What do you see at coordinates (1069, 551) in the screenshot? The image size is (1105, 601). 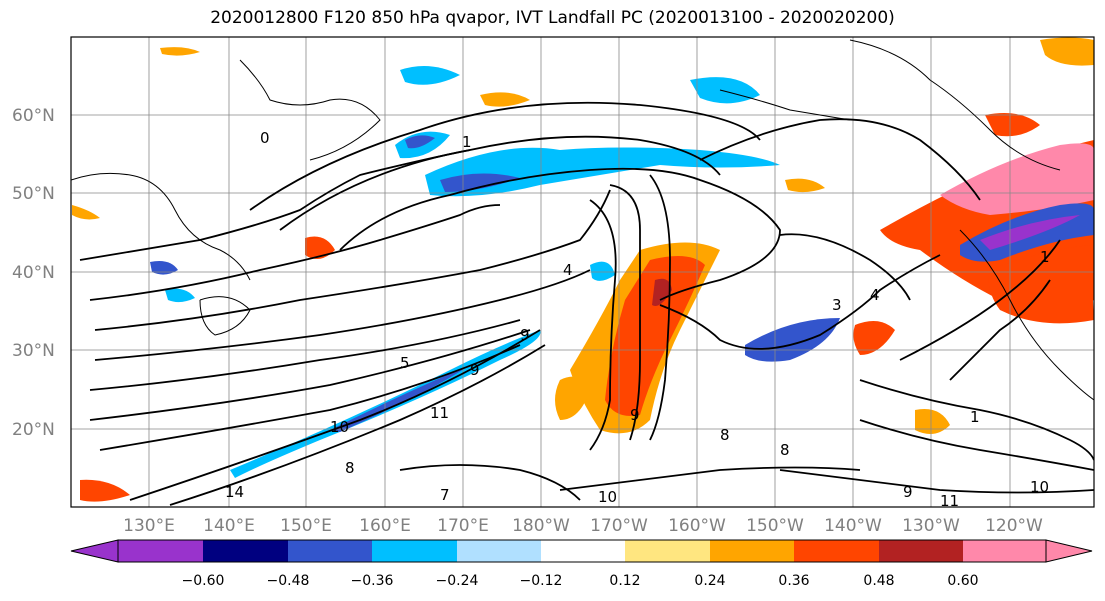 I see `colorbar-high-extend` at bounding box center [1069, 551].